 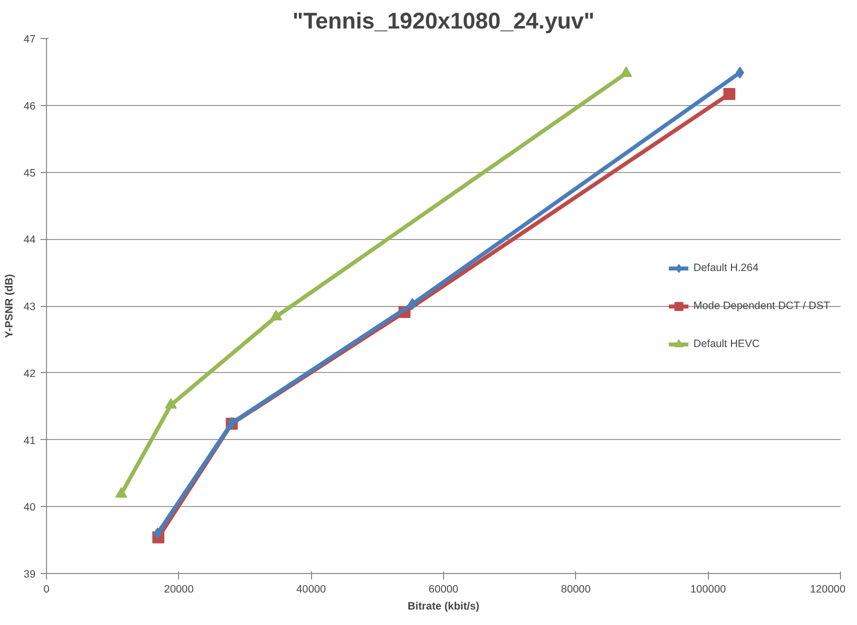 I want to click on x-tick-label: 100000, so click(x=708, y=590).